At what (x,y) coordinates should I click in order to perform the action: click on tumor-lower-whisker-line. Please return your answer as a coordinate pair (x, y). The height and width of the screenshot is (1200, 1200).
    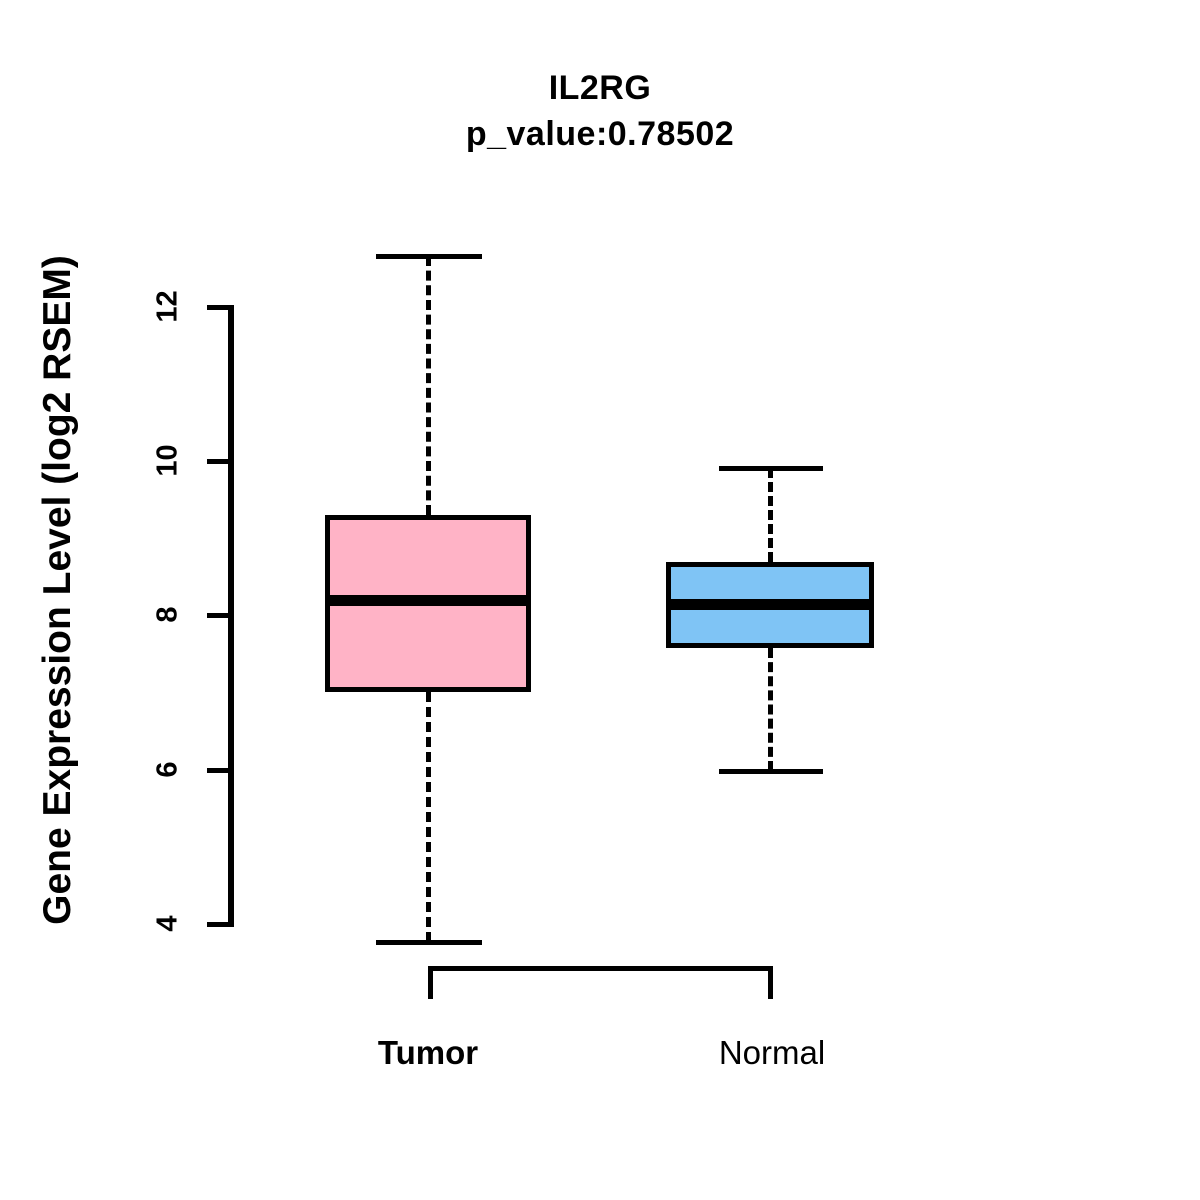
    Looking at the image, I should click on (428, 817).